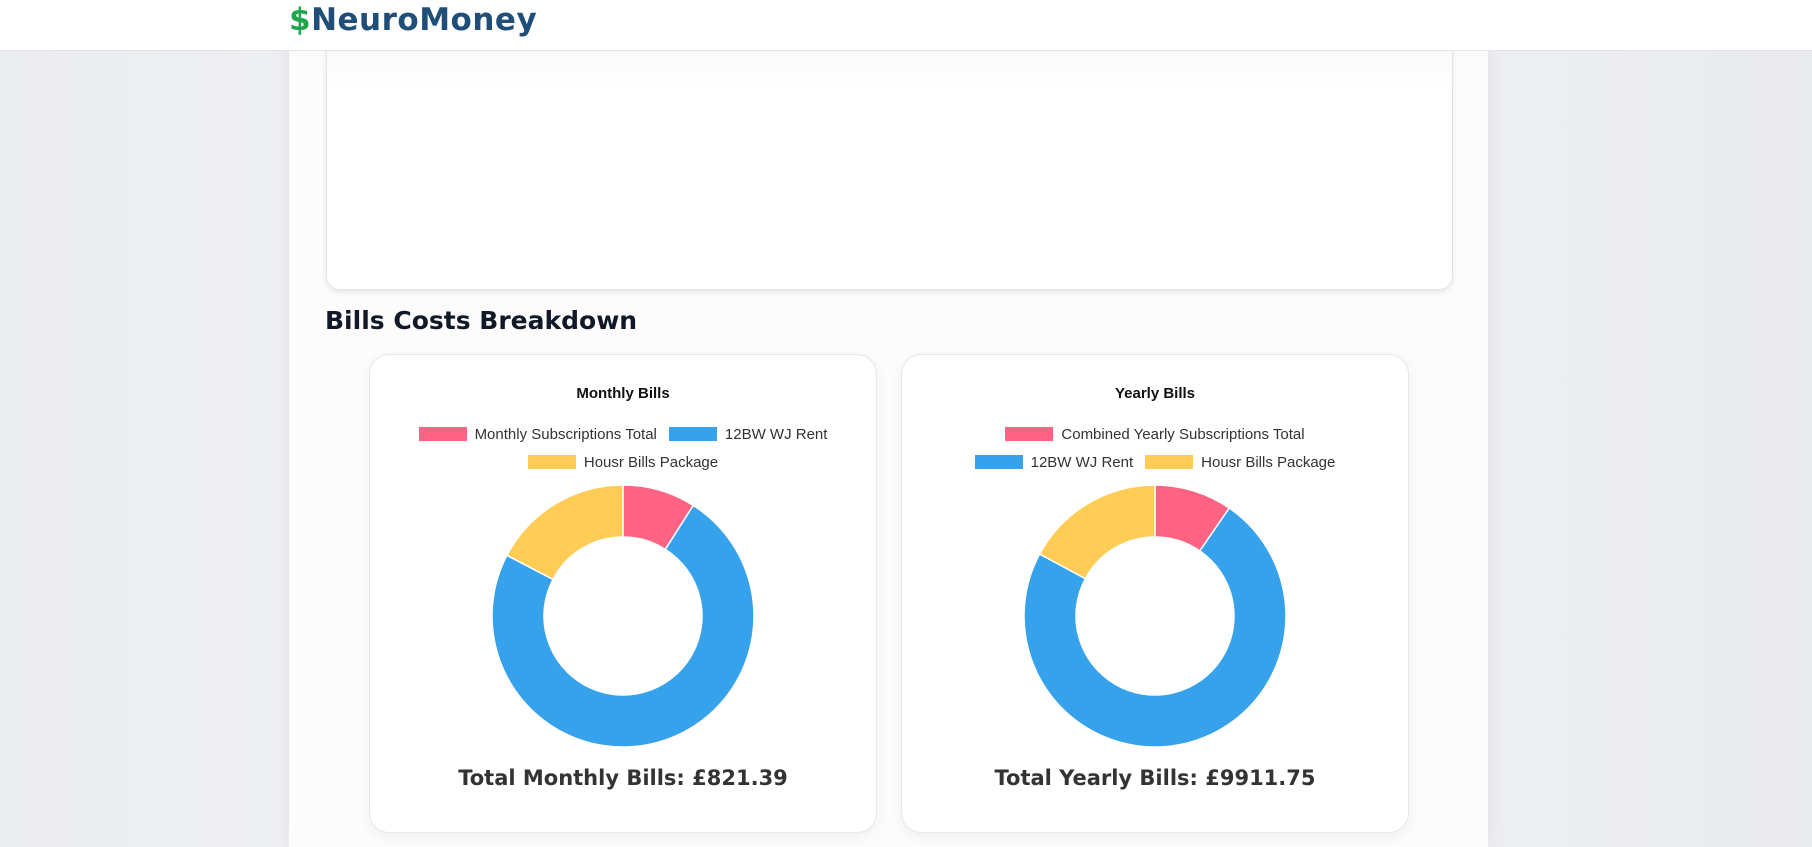 The height and width of the screenshot is (847, 1812). What do you see at coordinates (481, 320) in the screenshot?
I see `section-title: Bills Costs Breakdown` at bounding box center [481, 320].